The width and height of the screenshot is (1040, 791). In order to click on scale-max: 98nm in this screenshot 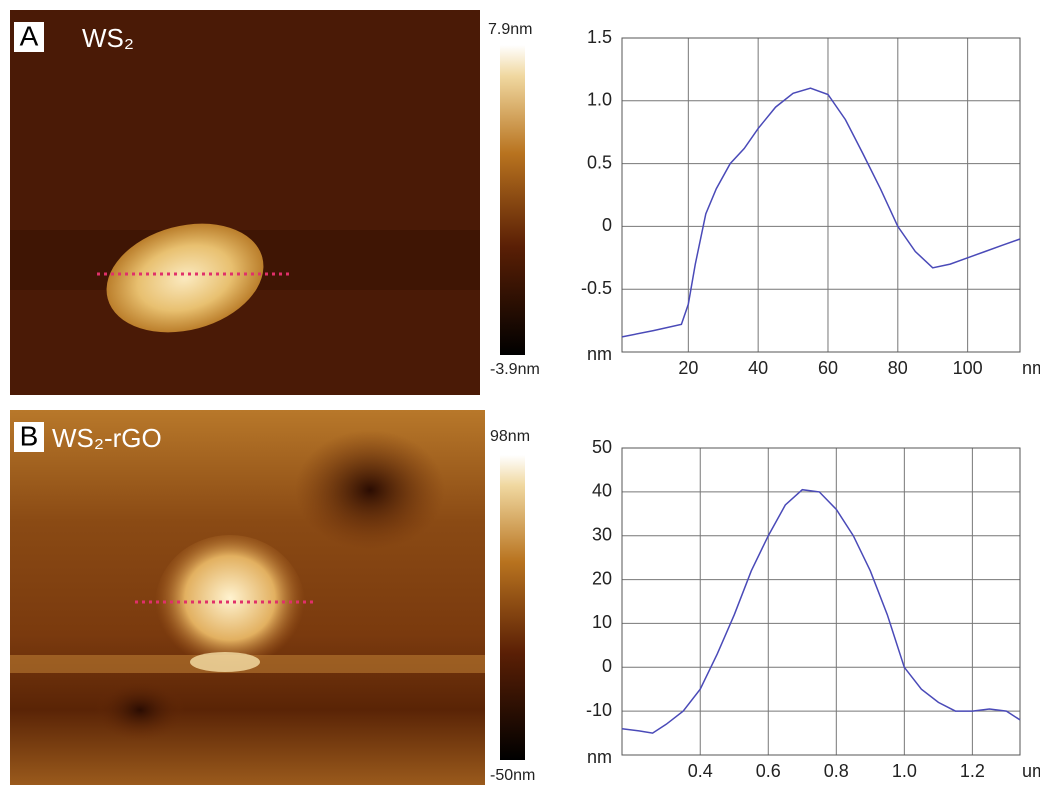, I will do `click(510, 436)`.